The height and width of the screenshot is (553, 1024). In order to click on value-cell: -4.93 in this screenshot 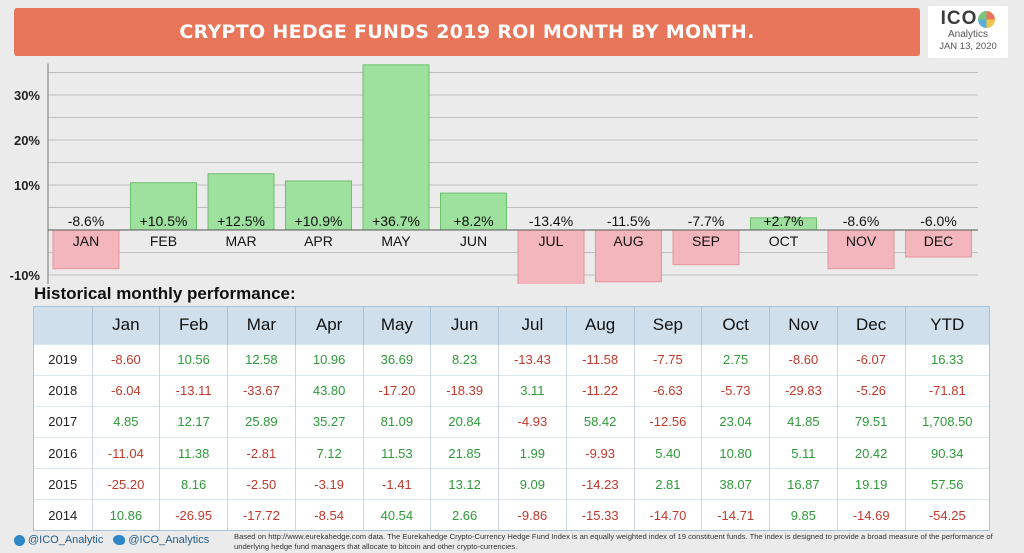, I will do `click(532, 421)`.